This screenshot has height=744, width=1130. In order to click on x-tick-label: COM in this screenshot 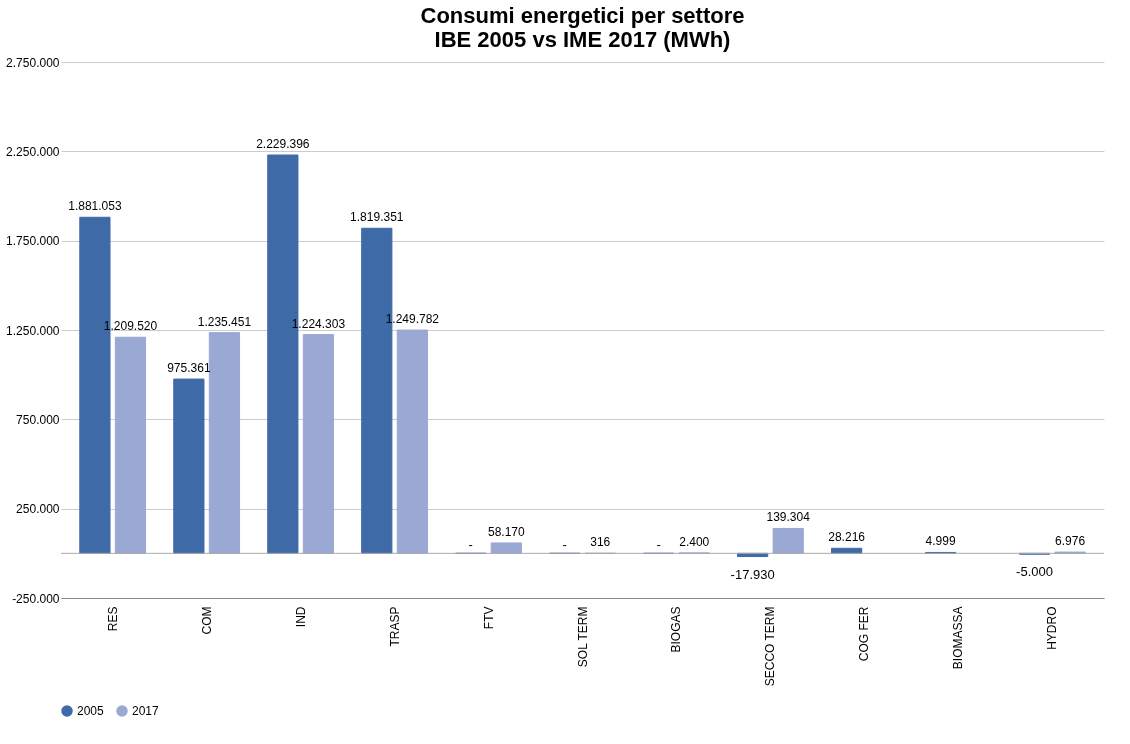, I will do `click(206, 620)`.